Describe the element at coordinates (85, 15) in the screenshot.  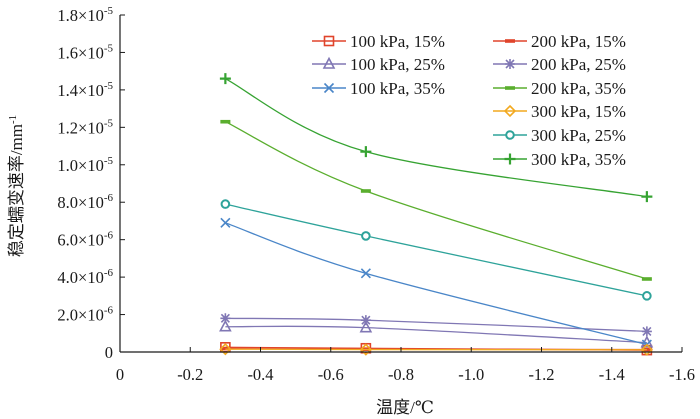
I see `y-tick-label: 1.8×10⁻⁵` at that location.